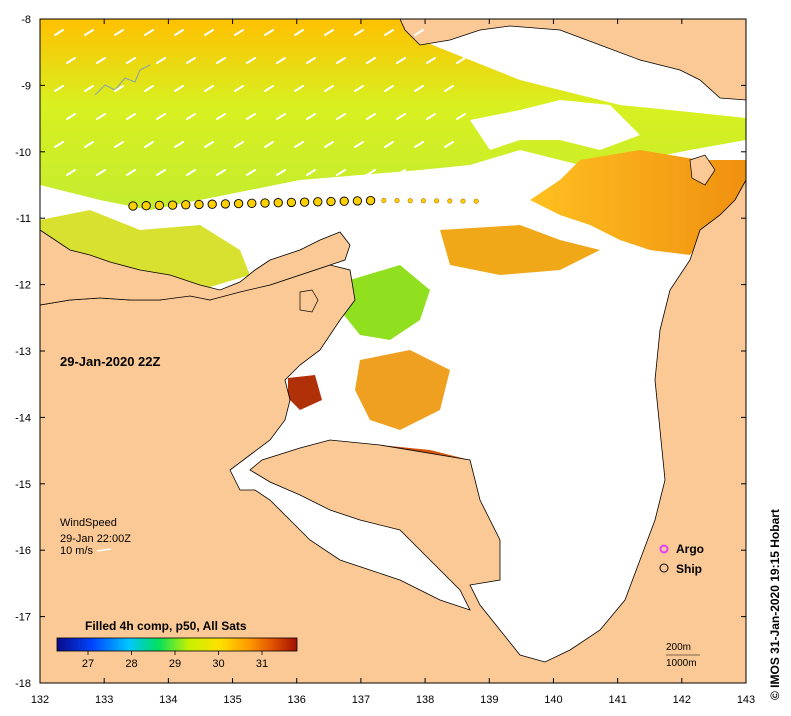  Describe the element at coordinates (110, 361) in the screenshot. I see `date-label: 29-Jan-2020 22Z` at that location.